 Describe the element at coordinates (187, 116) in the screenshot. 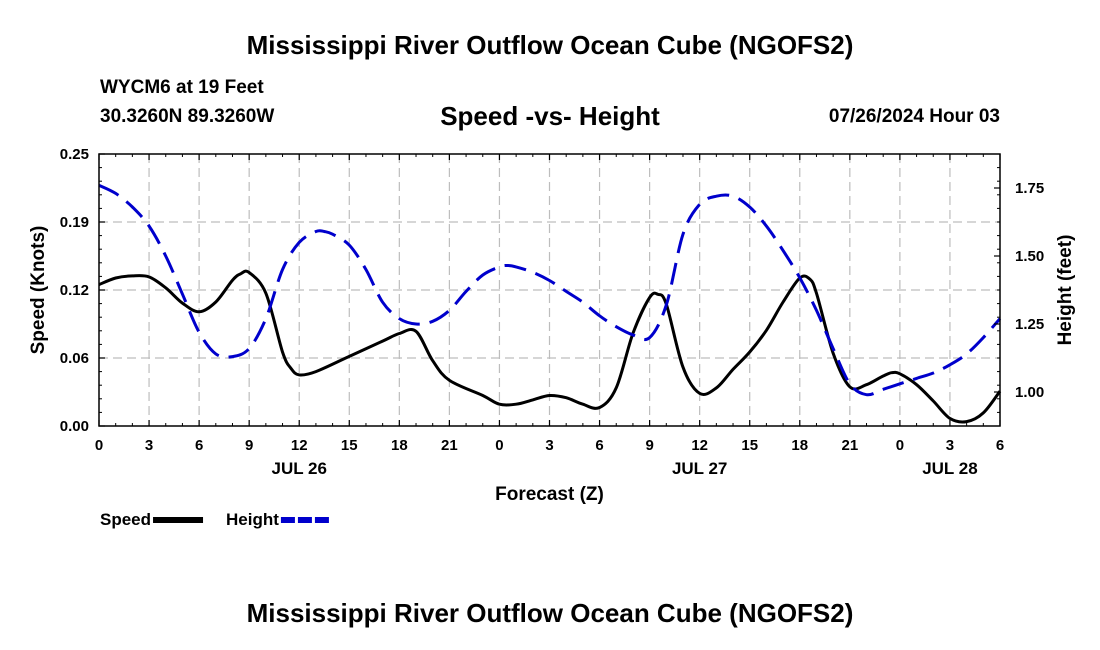

I see `coordinates-label: 30.3260N 89.3260W` at that location.